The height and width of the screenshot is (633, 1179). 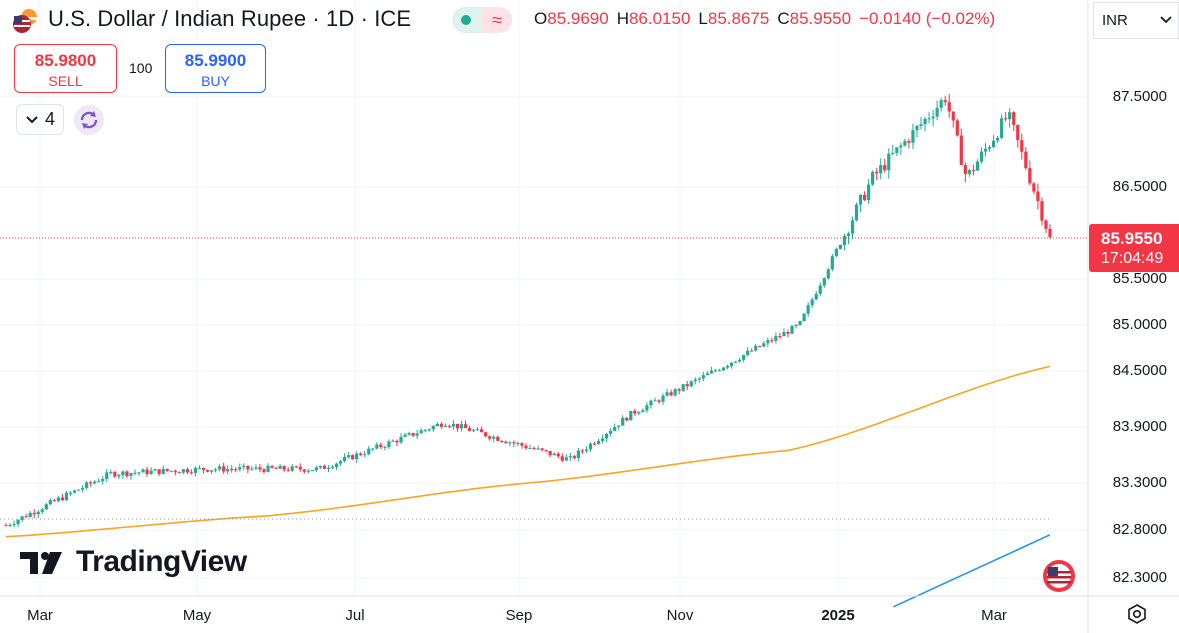 I want to click on close-value: 85.9550, so click(x=820, y=18).